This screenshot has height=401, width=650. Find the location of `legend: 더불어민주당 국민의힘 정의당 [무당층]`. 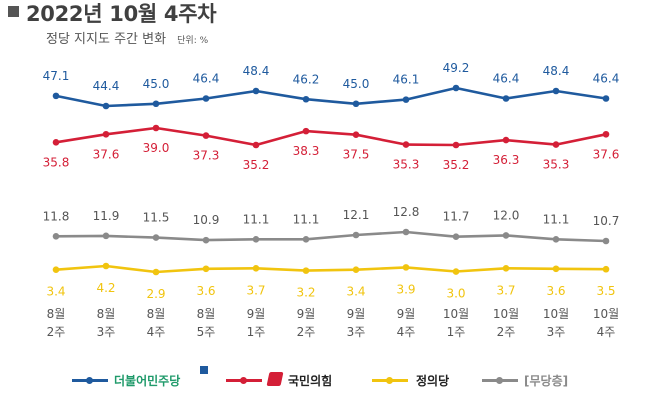

legend: 더불어민주당 국민의힘 정의당 [무당층] is located at coordinates (325, 380).